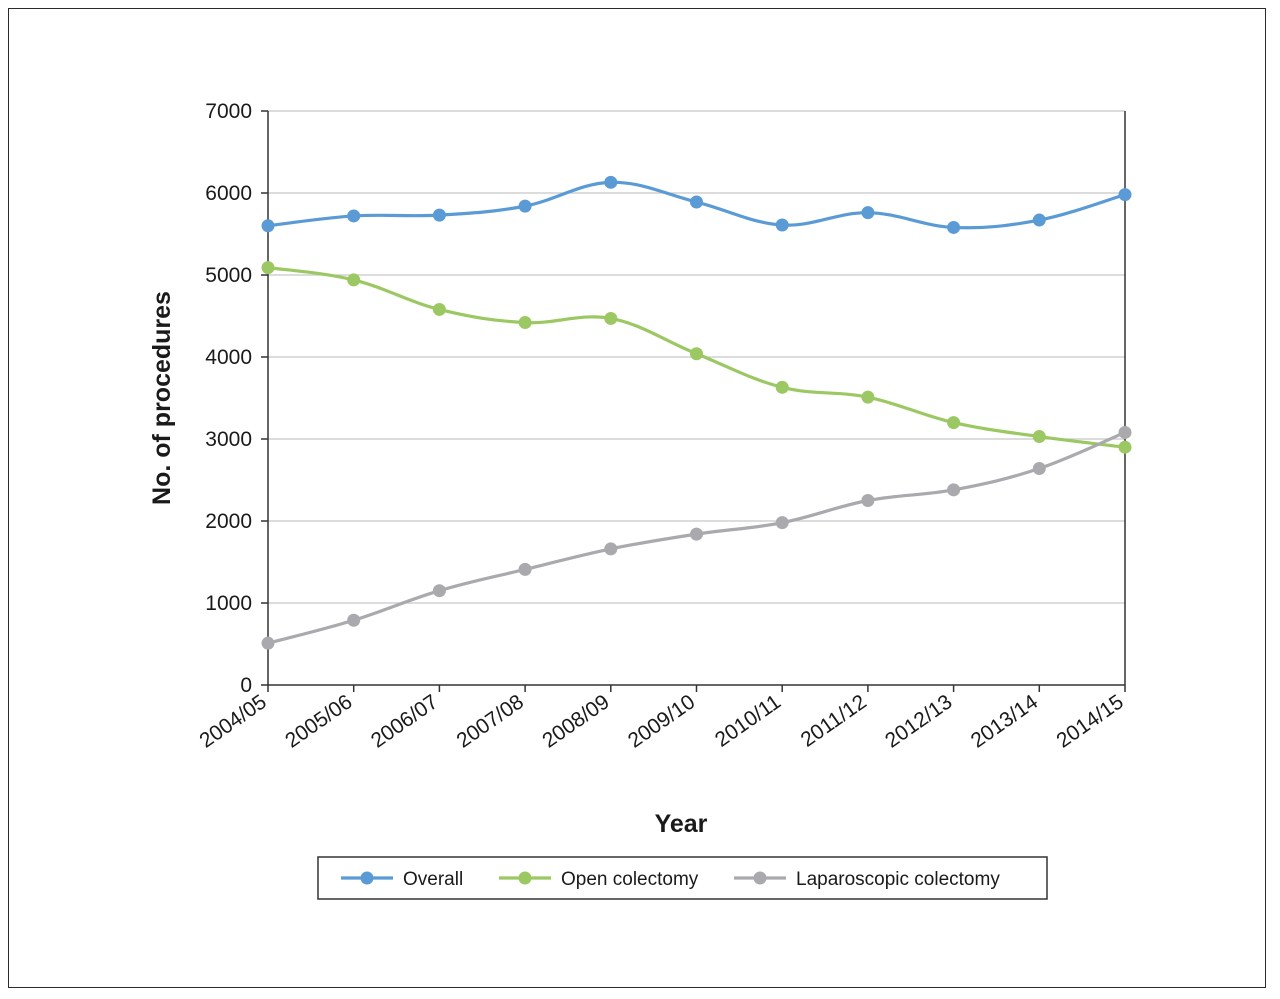 The image size is (1280, 999). Describe the element at coordinates (748, 720) in the screenshot. I see `x-tick-label: 2010/11` at that location.